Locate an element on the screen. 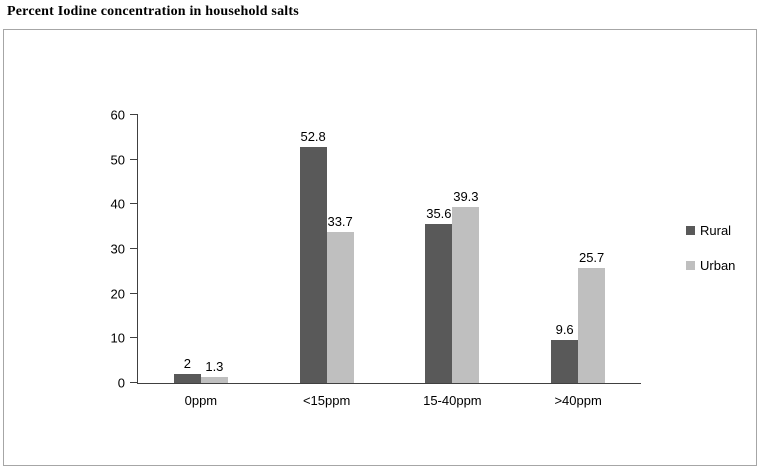  x-axis-label-40ppm: >40ppm is located at coordinates (578, 400).